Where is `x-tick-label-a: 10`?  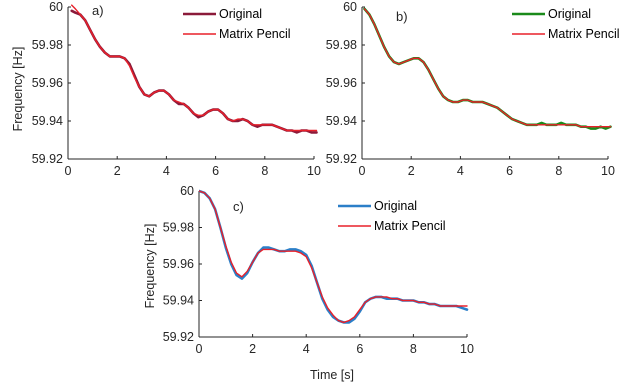
x-tick-label-a: 10 is located at coordinates (314, 171).